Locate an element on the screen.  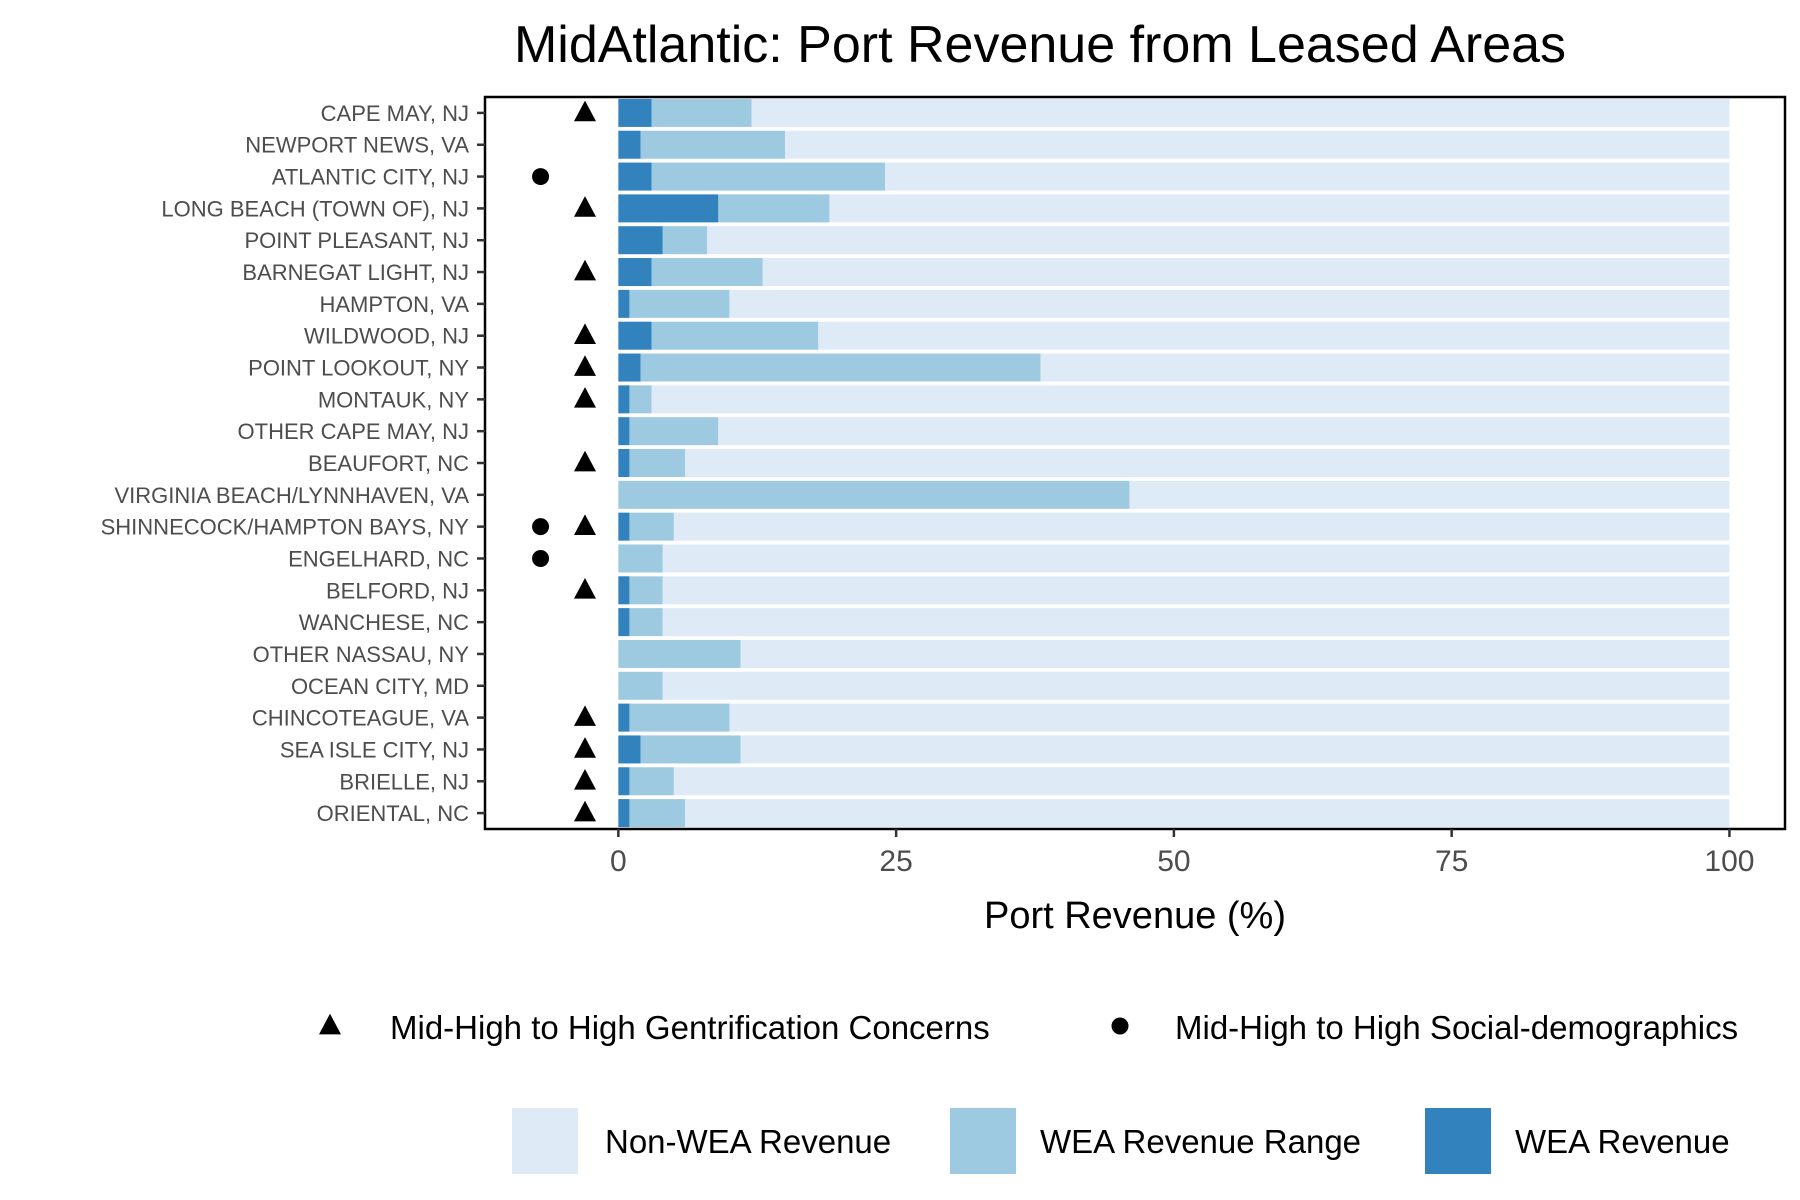
y-tick-label: BRIELLE, NJ is located at coordinates (404, 781).